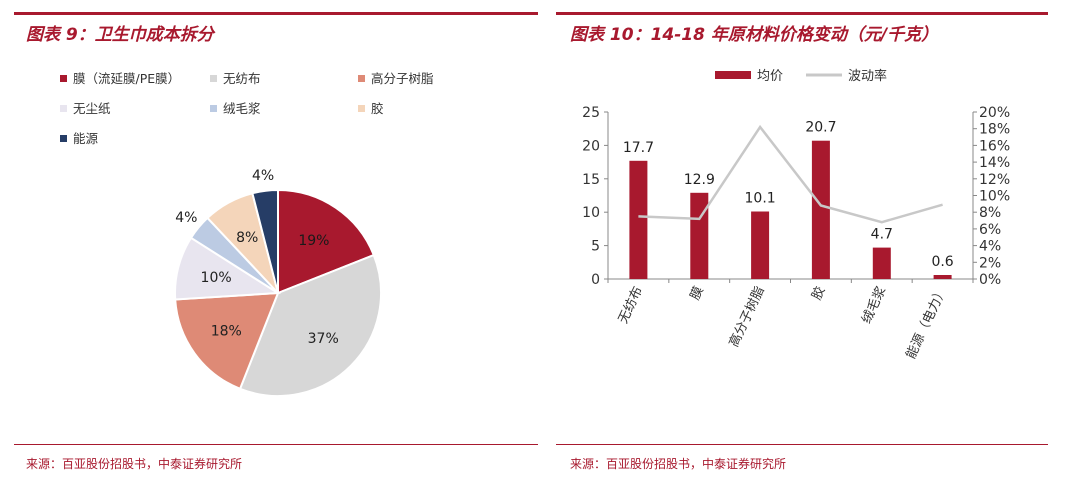 The width and height of the screenshot is (1080, 481). Describe the element at coordinates (216, 278) in the screenshot. I see `pie-data-label: 10%` at that location.